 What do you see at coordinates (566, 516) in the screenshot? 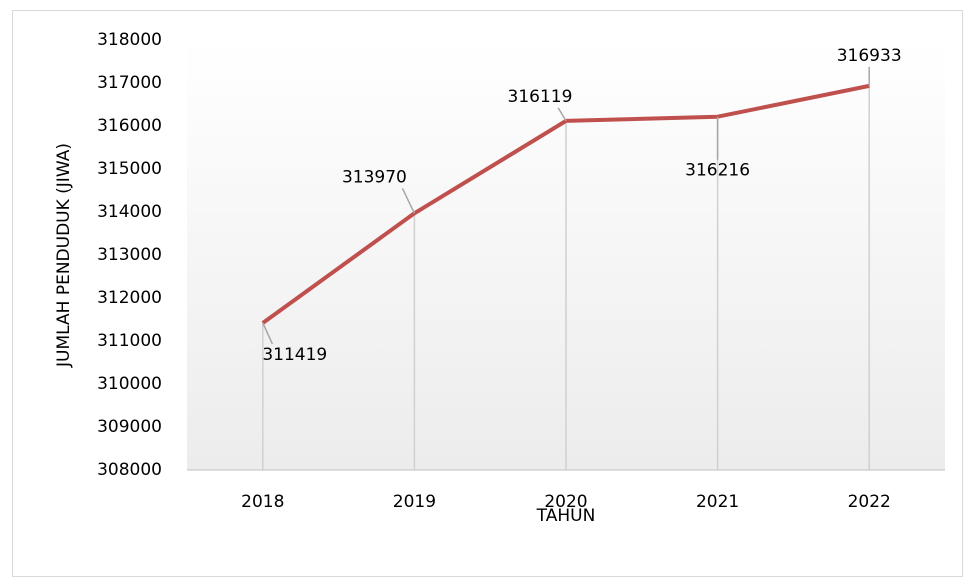
I see `x-axis-title: TAHUN` at bounding box center [566, 516].